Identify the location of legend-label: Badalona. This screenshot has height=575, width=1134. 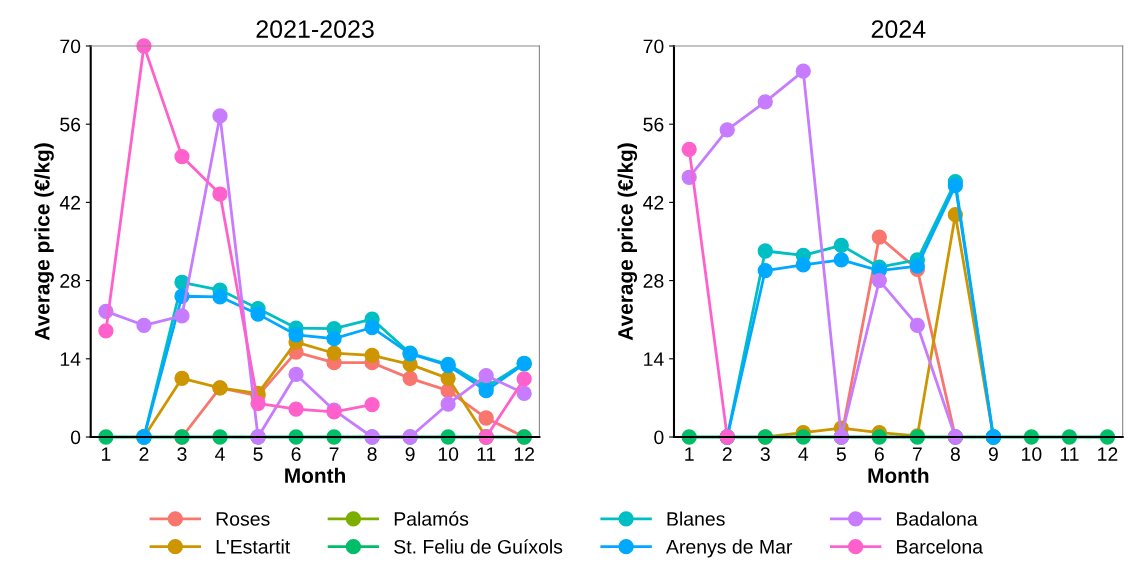
(937, 518).